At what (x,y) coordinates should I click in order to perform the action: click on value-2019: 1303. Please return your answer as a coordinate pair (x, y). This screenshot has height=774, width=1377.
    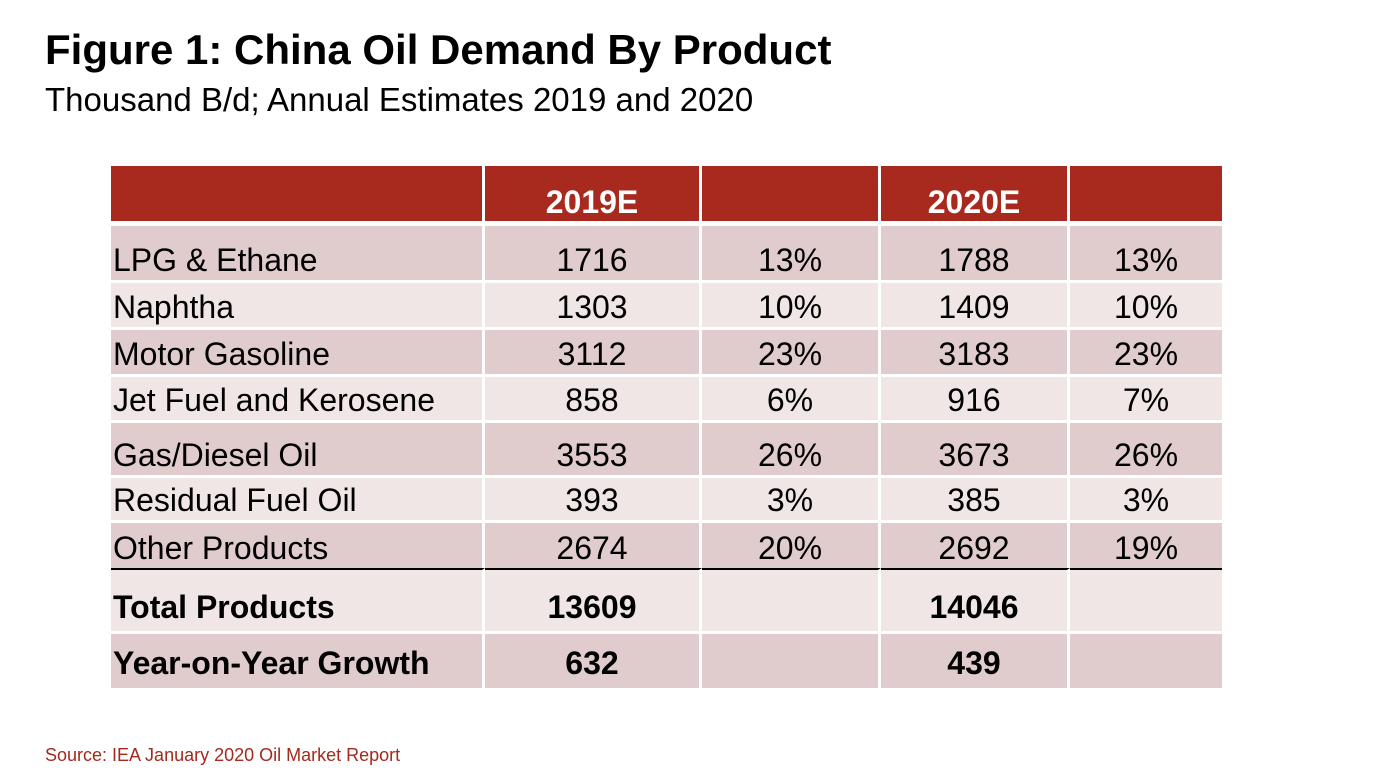
    Looking at the image, I should click on (593, 306).